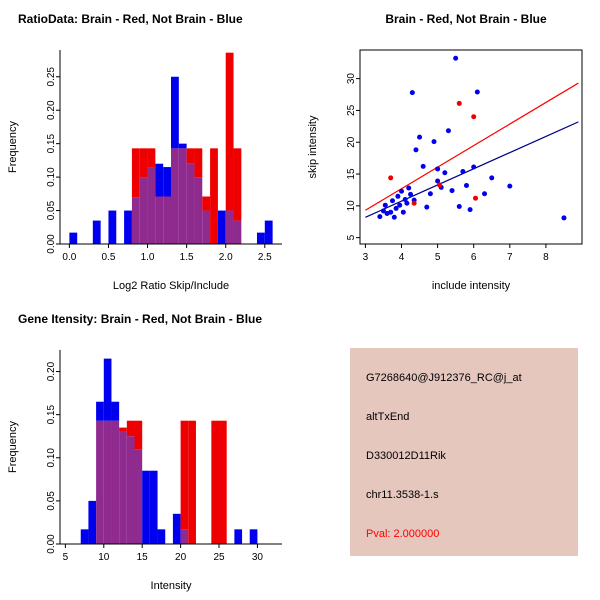  What do you see at coordinates (226, 257) in the screenshot?
I see `x-tick-label: 2.0` at bounding box center [226, 257].